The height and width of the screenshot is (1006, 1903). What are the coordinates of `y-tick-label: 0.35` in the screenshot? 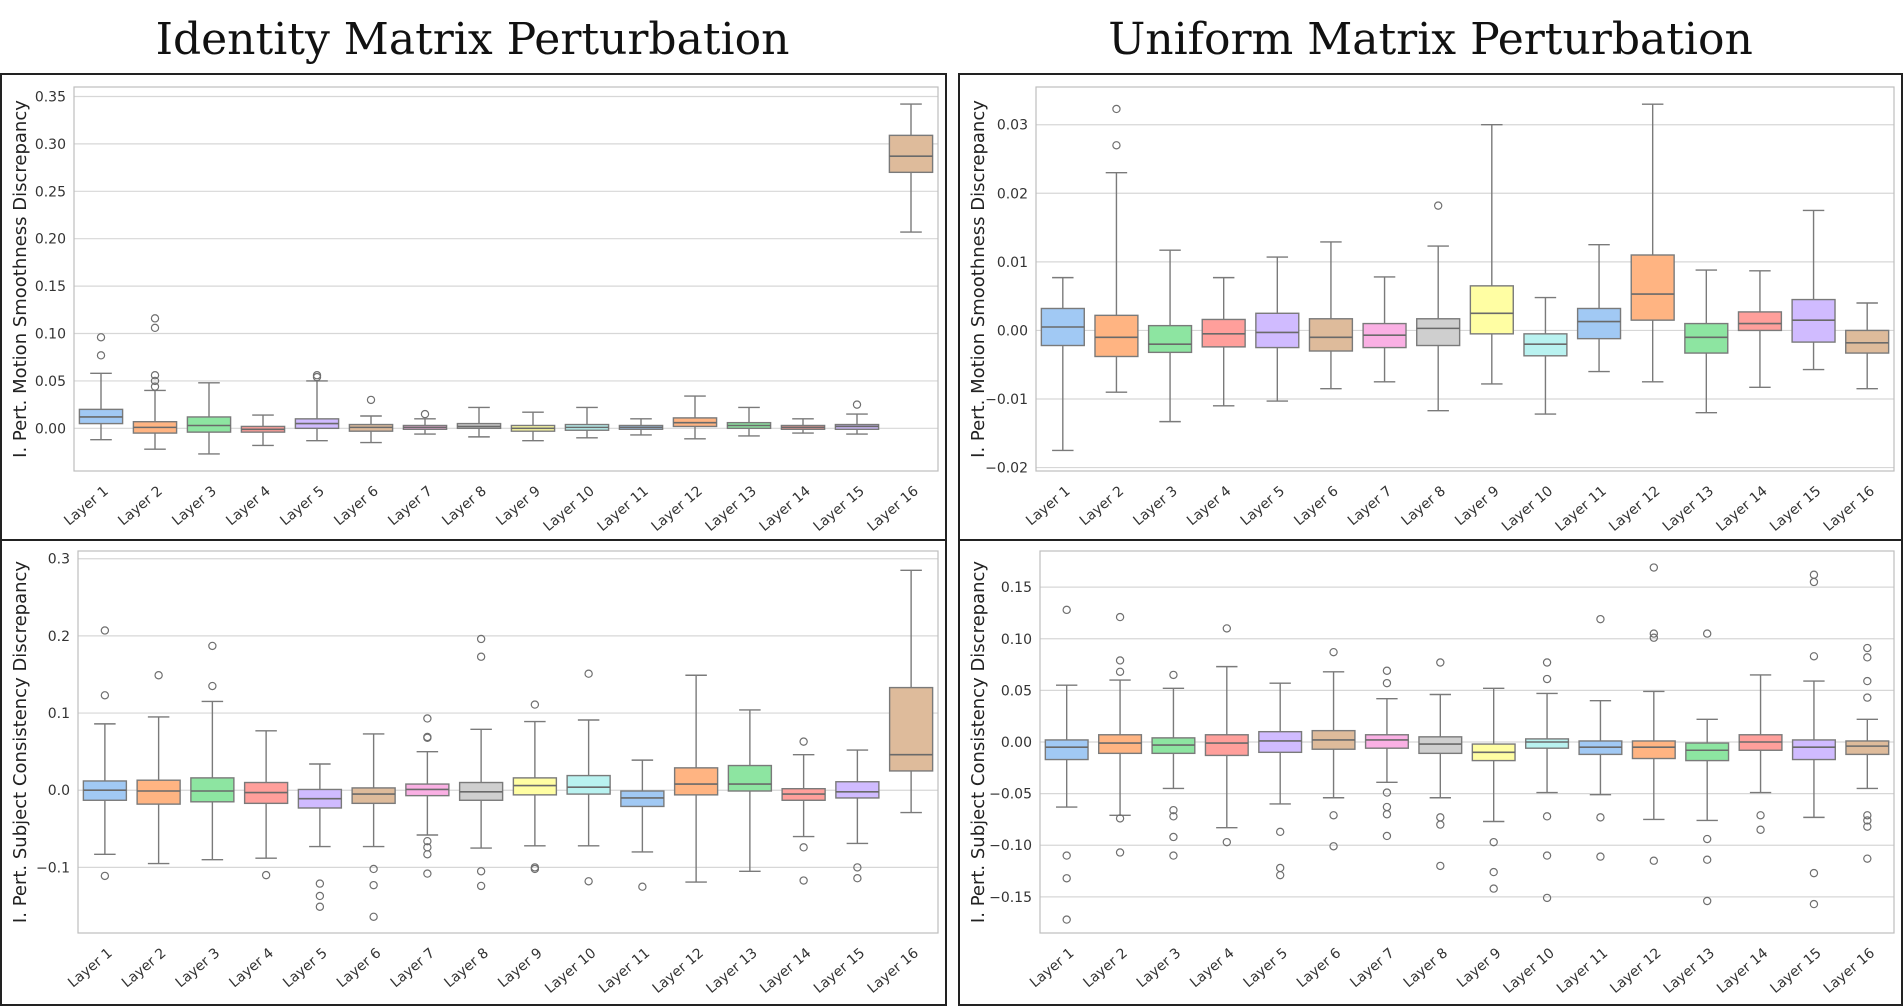 It's located at (50, 97).